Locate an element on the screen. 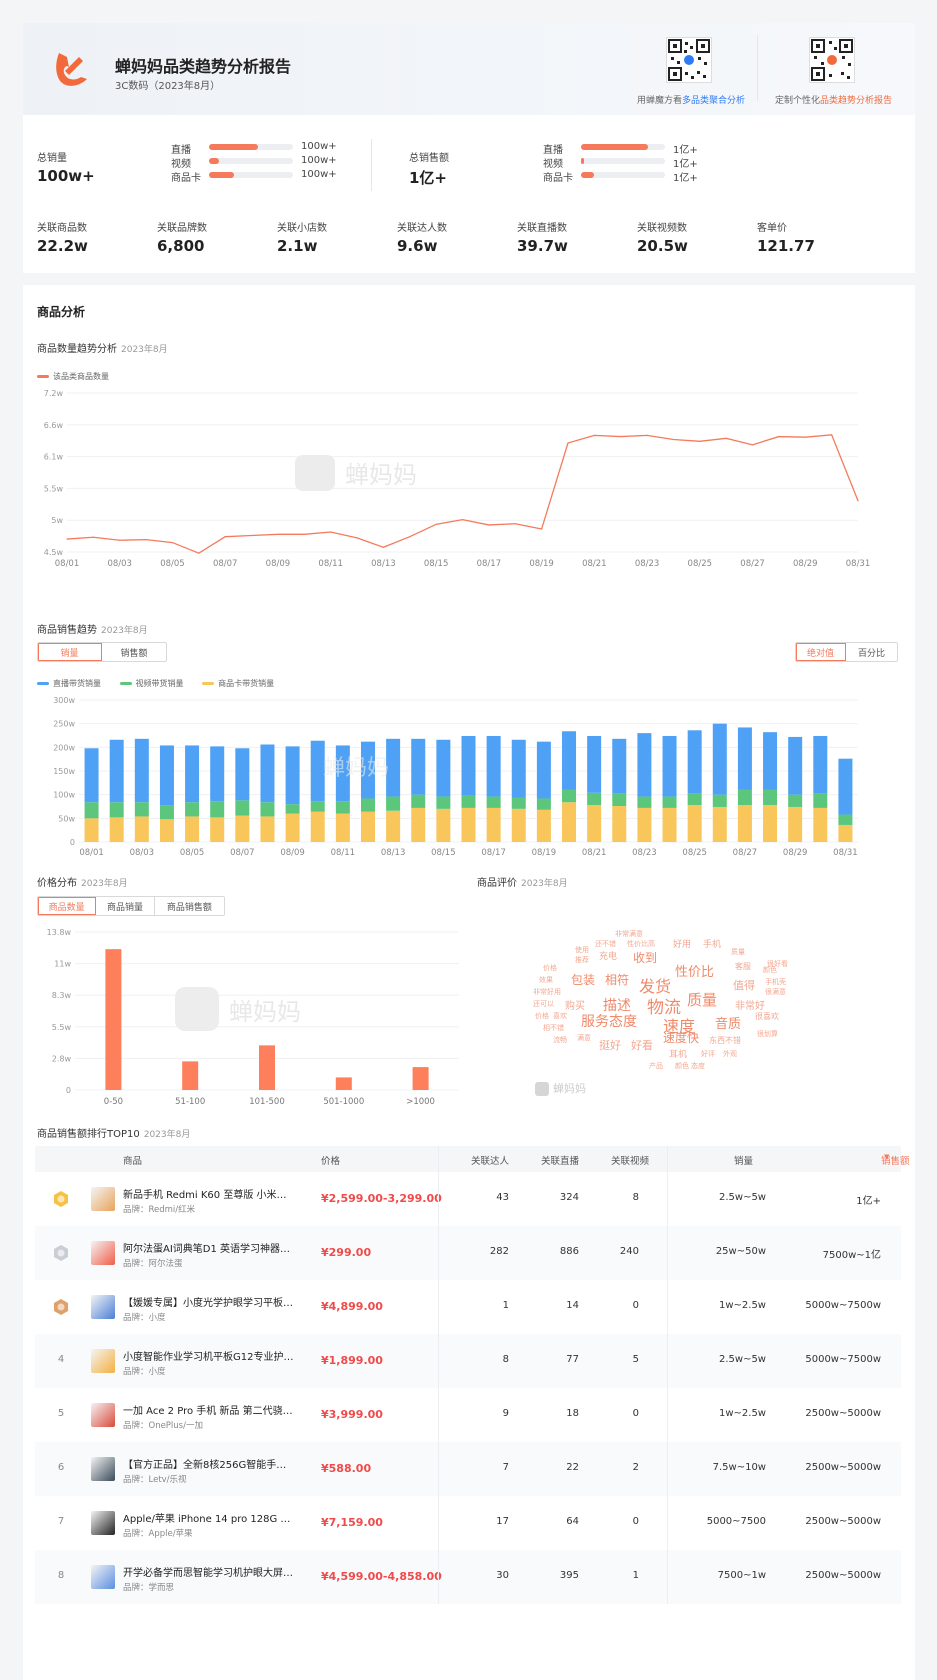  rank-number: 8 is located at coordinates (61, 1575).